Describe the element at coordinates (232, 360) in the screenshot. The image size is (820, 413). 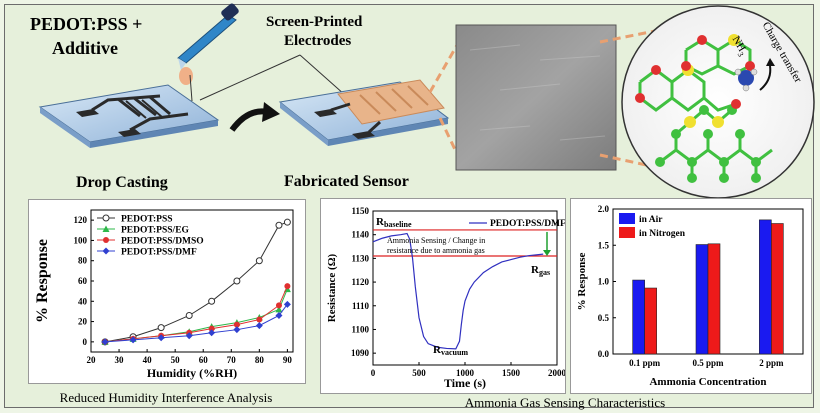
I see `x-tick-label: 70` at that location.